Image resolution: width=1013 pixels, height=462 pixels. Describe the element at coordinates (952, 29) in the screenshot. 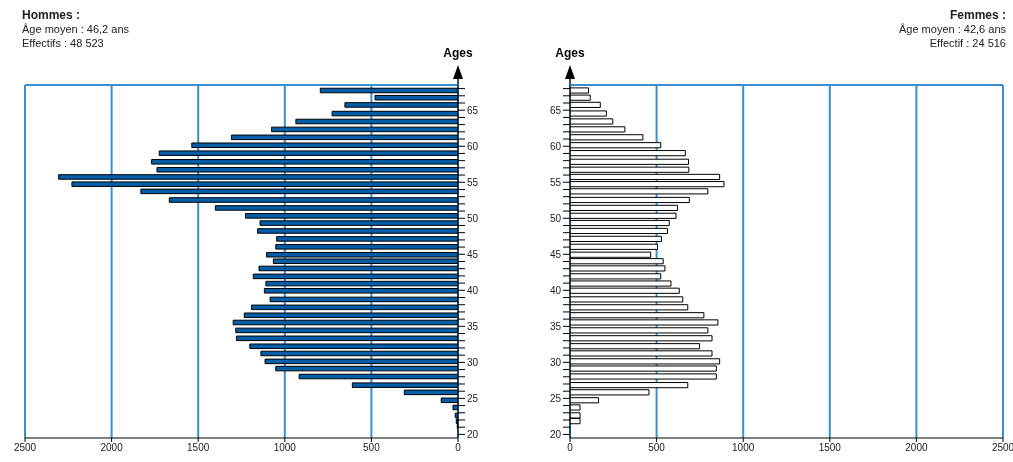

I see `text: Âge moyen : 42,6 ans` at that location.